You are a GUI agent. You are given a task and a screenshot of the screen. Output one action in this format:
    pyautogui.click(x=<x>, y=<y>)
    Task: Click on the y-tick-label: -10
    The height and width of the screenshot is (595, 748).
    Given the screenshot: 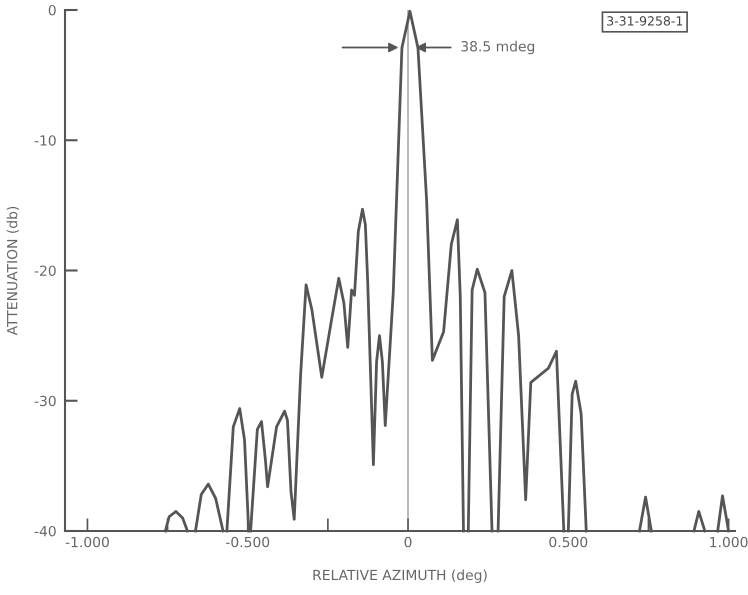 What is the action you would take?
    pyautogui.click(x=45, y=140)
    